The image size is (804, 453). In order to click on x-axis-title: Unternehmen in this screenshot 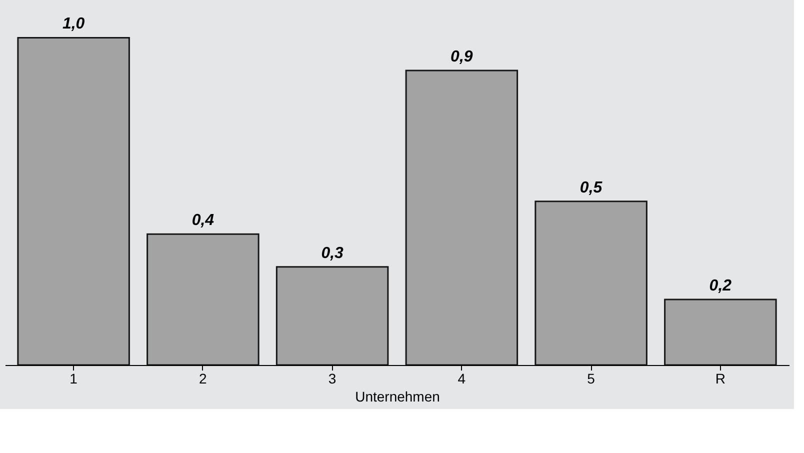, I will do `click(397, 396)`.